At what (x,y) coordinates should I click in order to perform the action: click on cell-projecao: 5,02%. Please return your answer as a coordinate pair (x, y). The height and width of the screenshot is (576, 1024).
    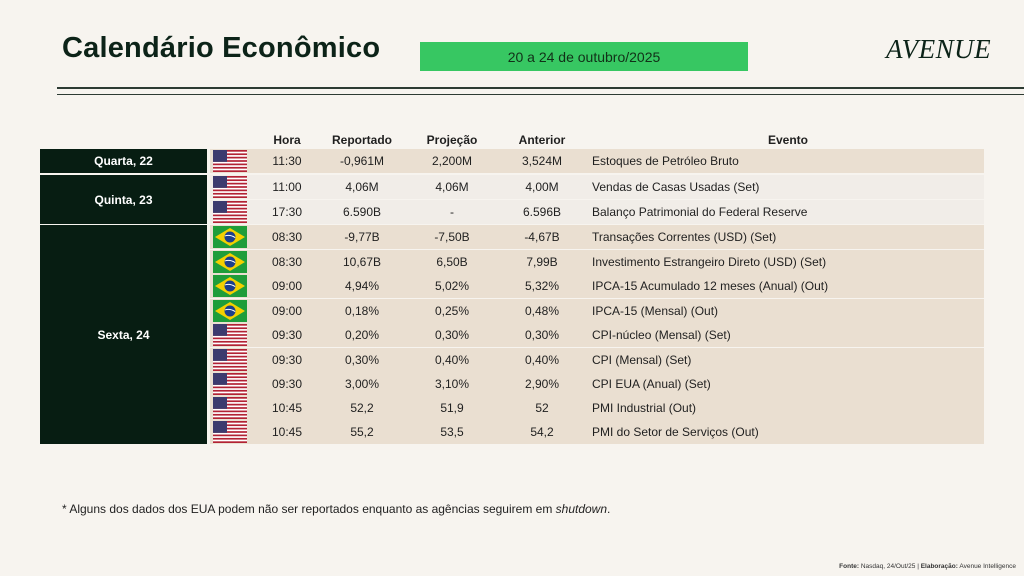
    Looking at the image, I should click on (452, 286).